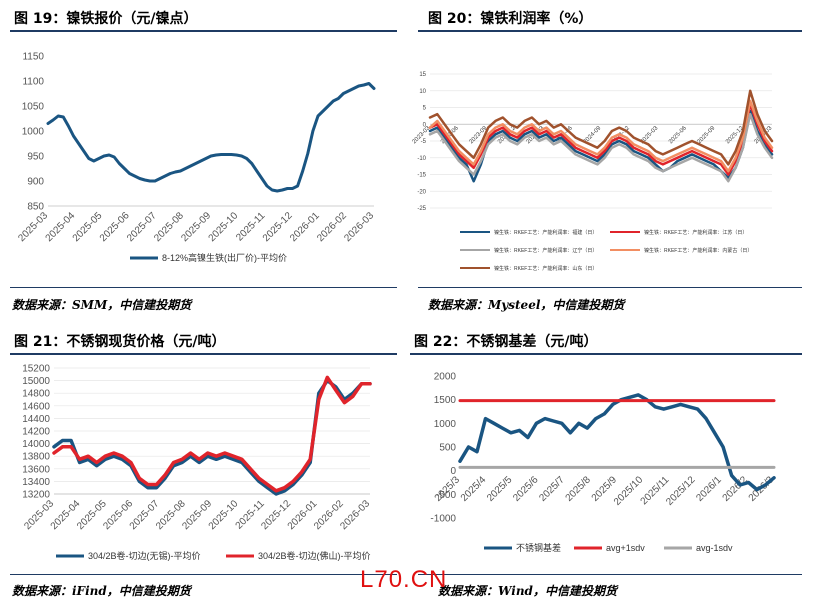 Image resolution: width=813 pixels, height=600 pixels. I want to click on y-tick-label: 5, so click(425, 109).